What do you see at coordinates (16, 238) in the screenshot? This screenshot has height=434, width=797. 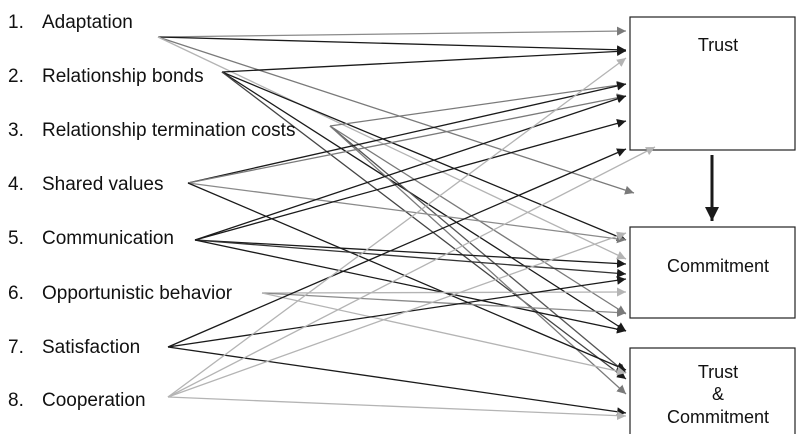 I see `variable-number: 5.` at bounding box center [16, 238].